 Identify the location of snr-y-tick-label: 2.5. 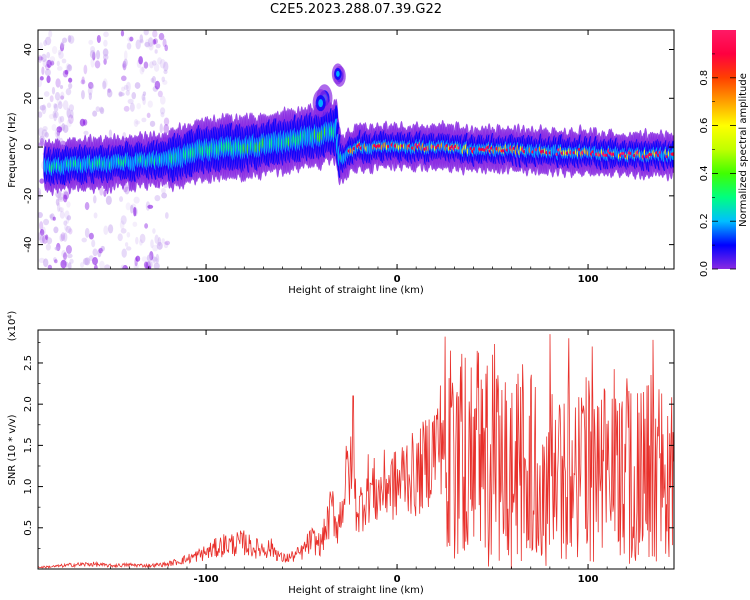
(28, 363).